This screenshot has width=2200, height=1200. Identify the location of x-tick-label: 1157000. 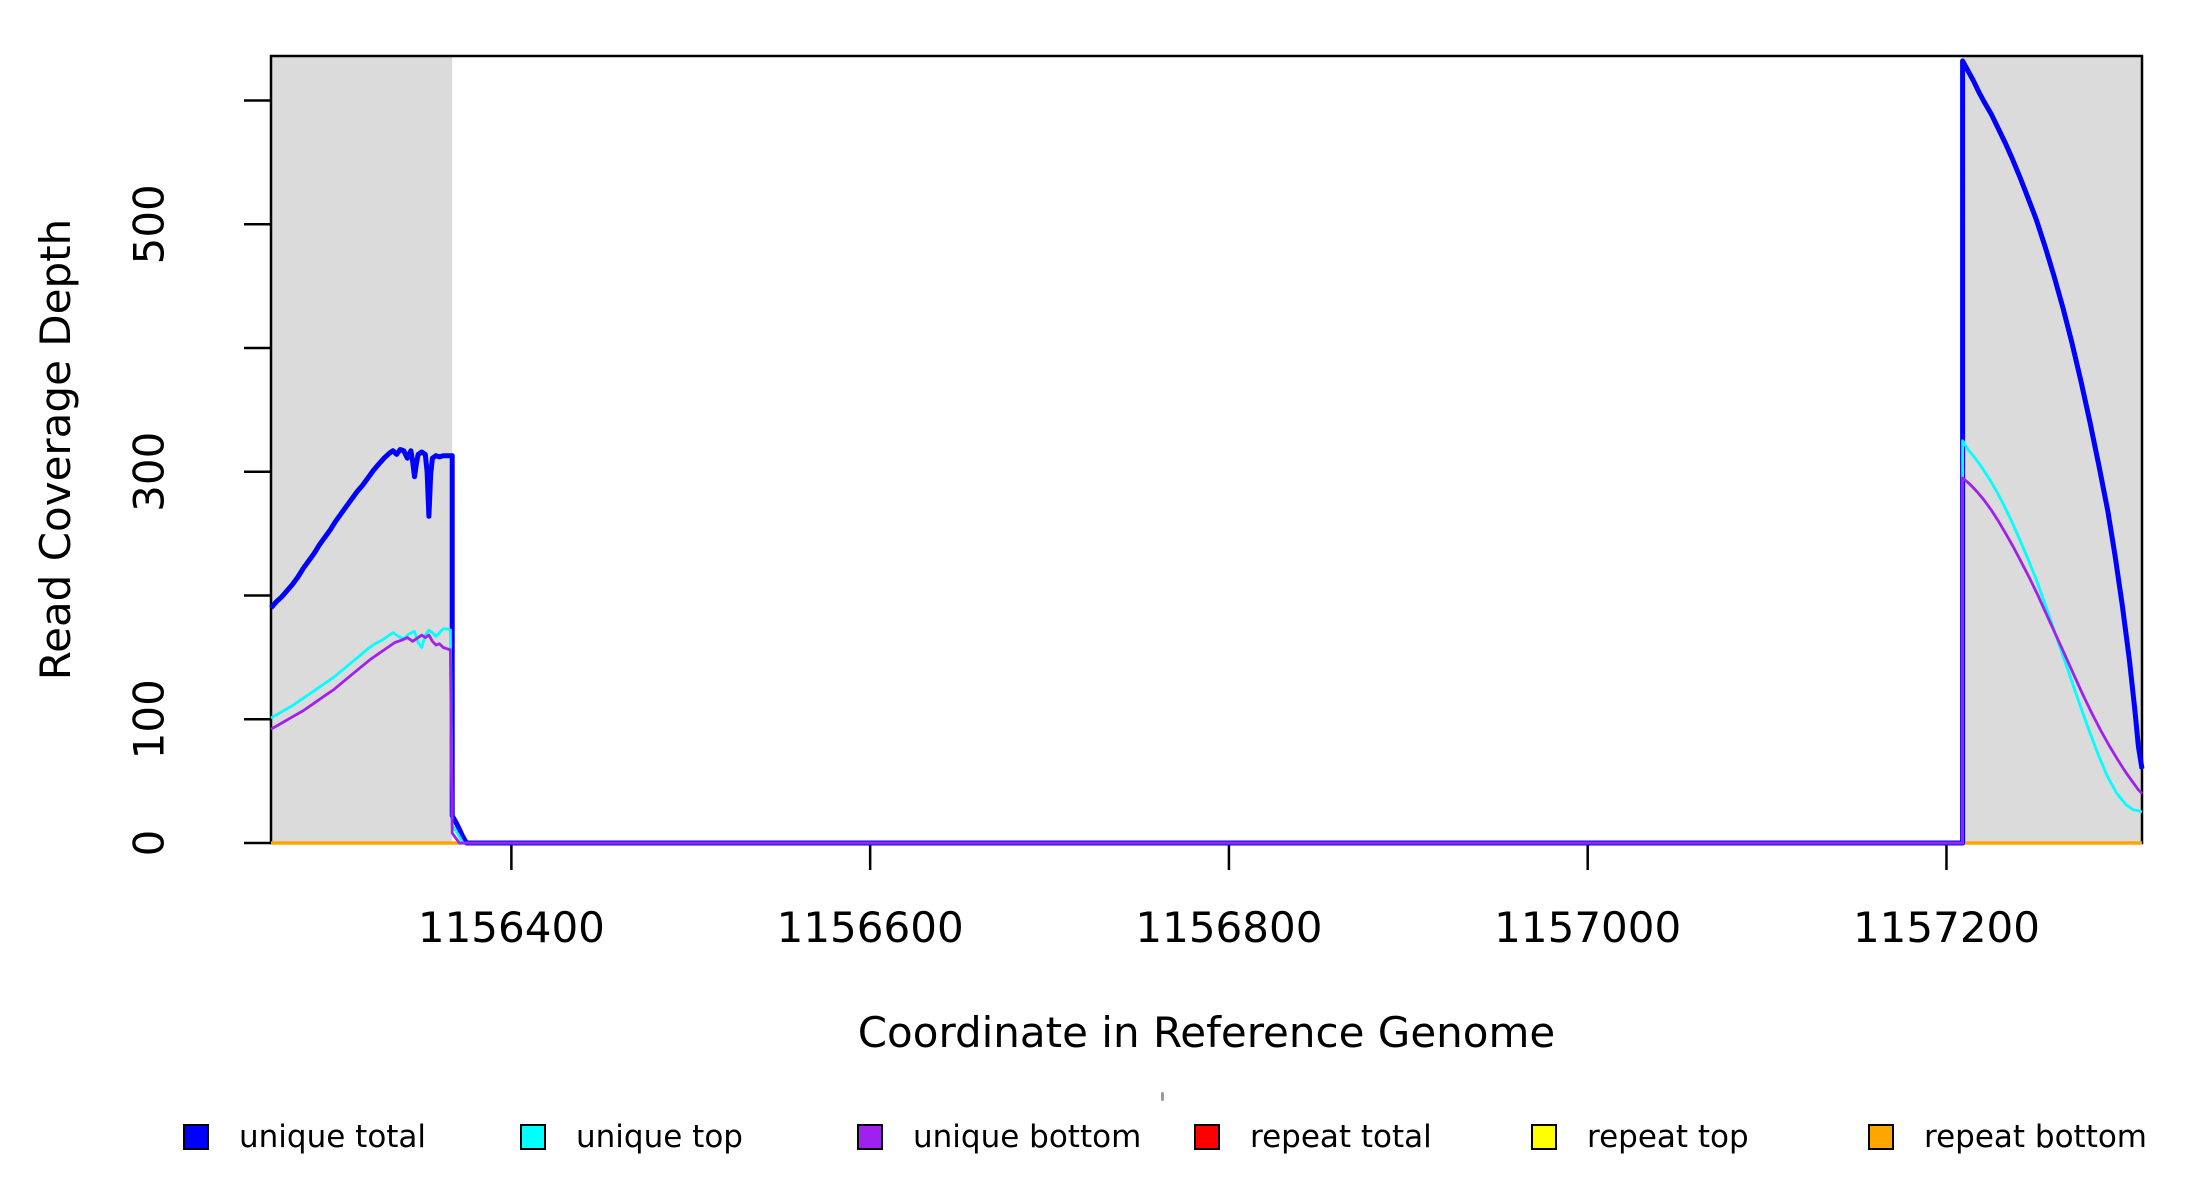
(1587, 927).